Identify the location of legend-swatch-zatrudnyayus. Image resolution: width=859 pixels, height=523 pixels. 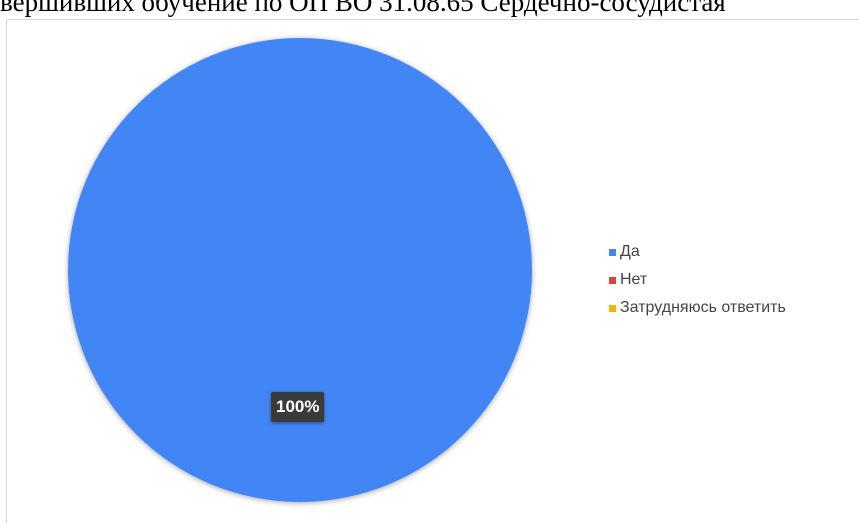
(612, 308).